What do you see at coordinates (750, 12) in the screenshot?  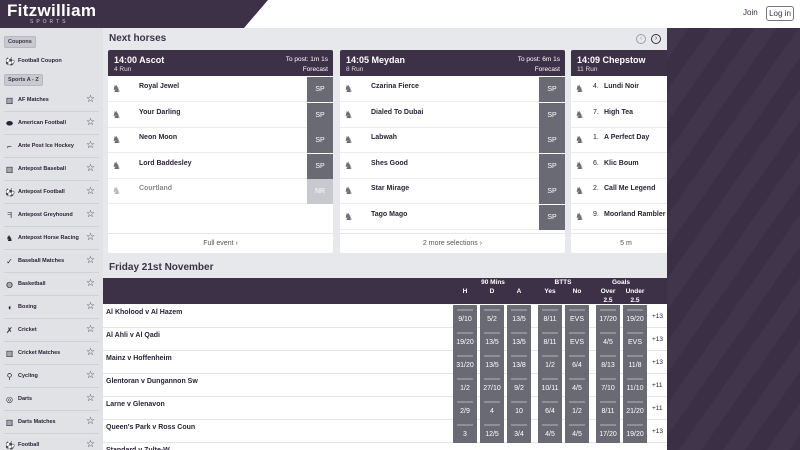 I see `join-button: Join` at bounding box center [750, 12].